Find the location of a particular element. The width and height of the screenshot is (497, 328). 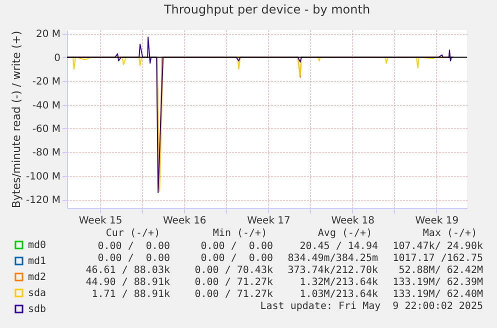

text: 107.47k/ 24.90k is located at coordinates (437, 246).